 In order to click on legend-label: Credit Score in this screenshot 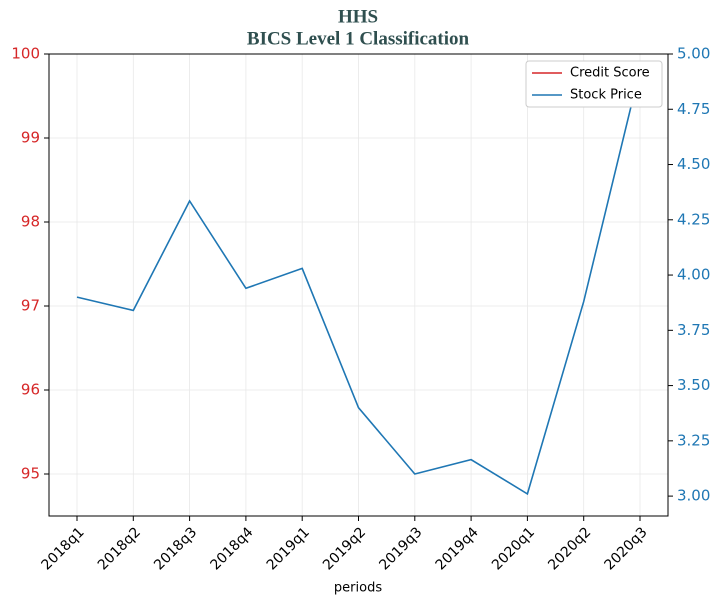, I will do `click(610, 73)`.